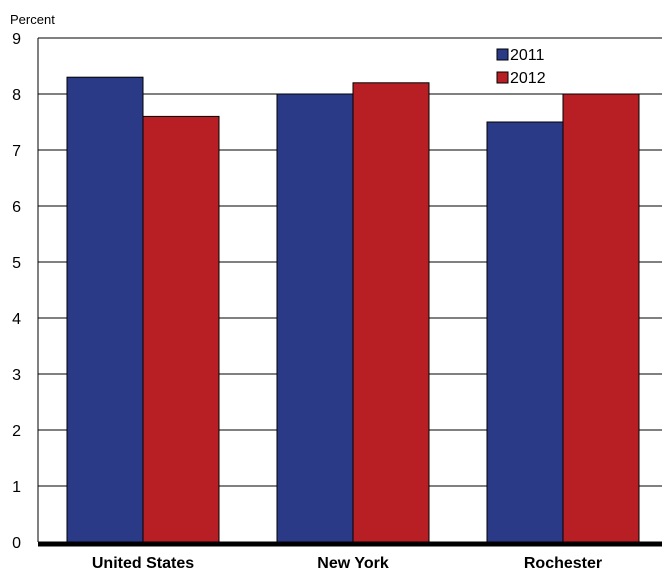 The height and width of the screenshot is (571, 662). What do you see at coordinates (528, 78) in the screenshot?
I see `legend-label-2012: 2012` at bounding box center [528, 78].